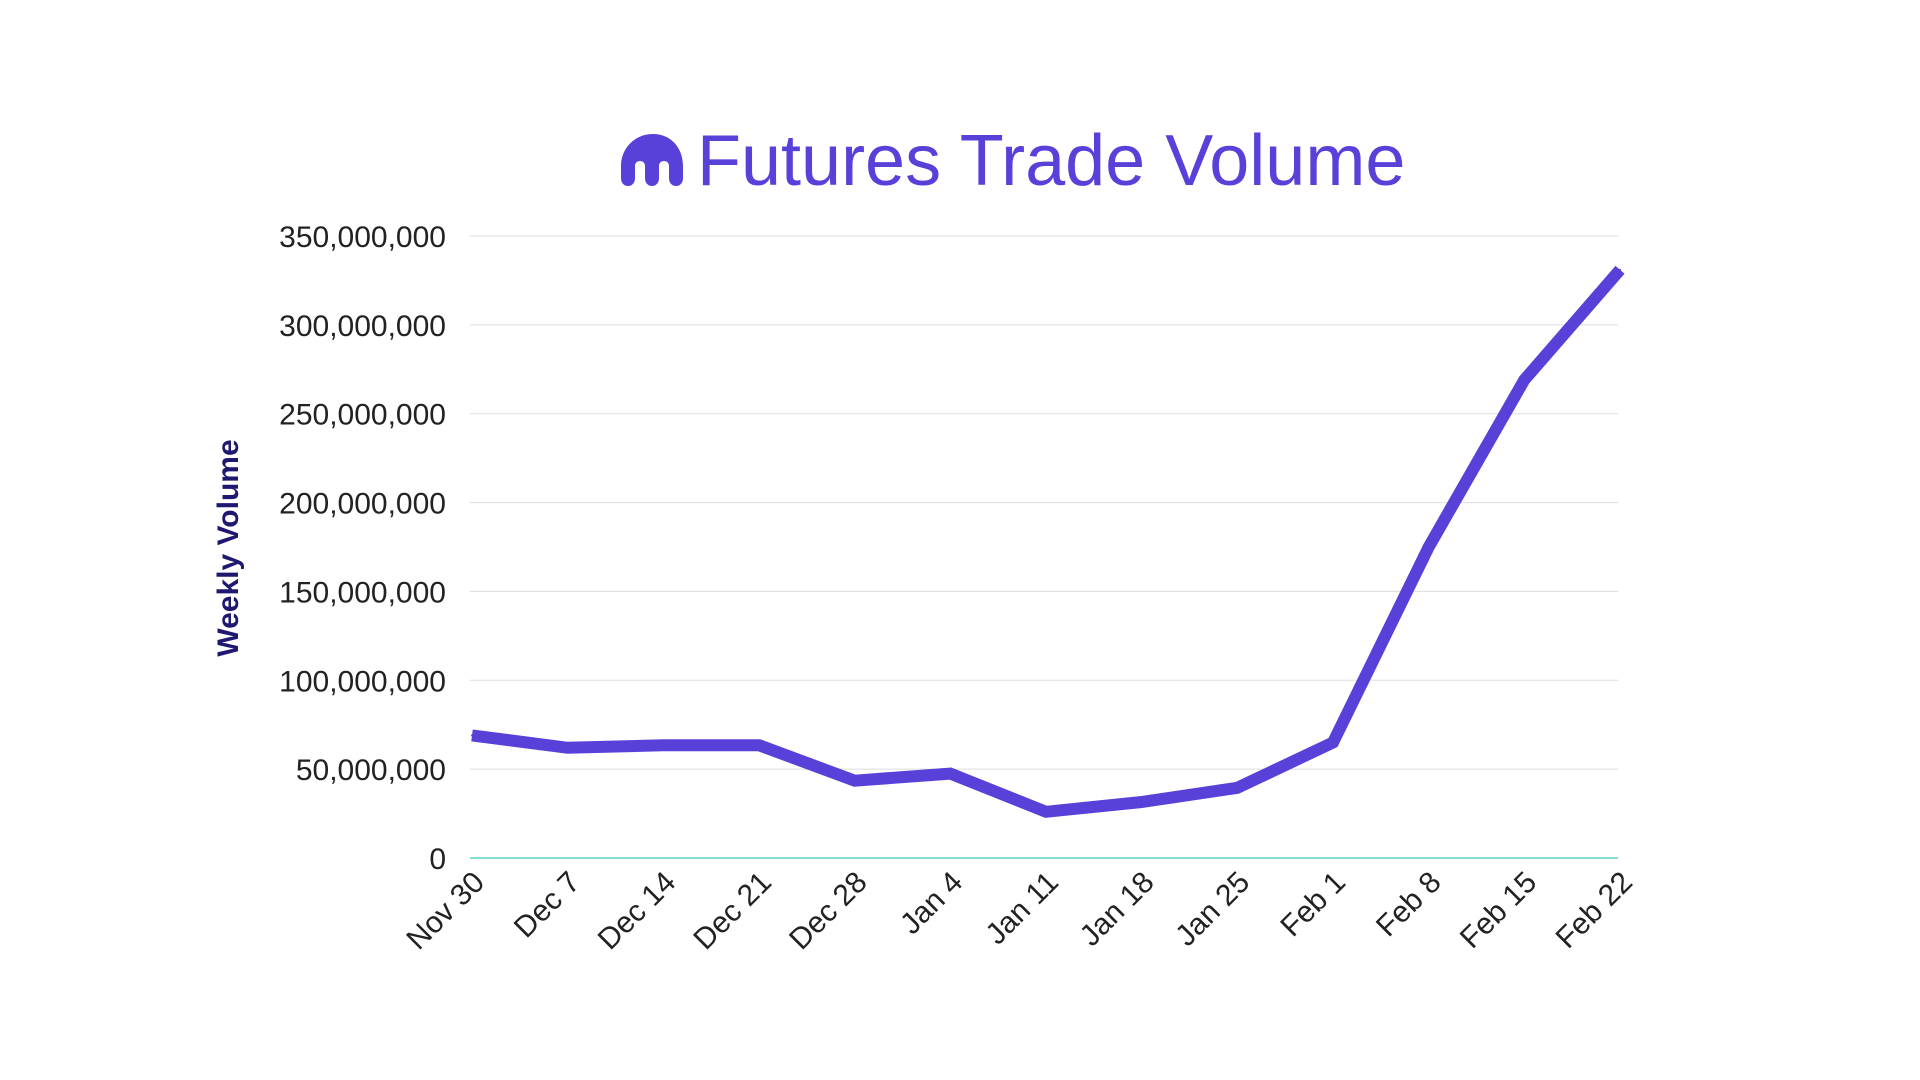 This screenshot has height=1080, width=1920. I want to click on y-tick-label: 100,000,000, so click(362, 681).